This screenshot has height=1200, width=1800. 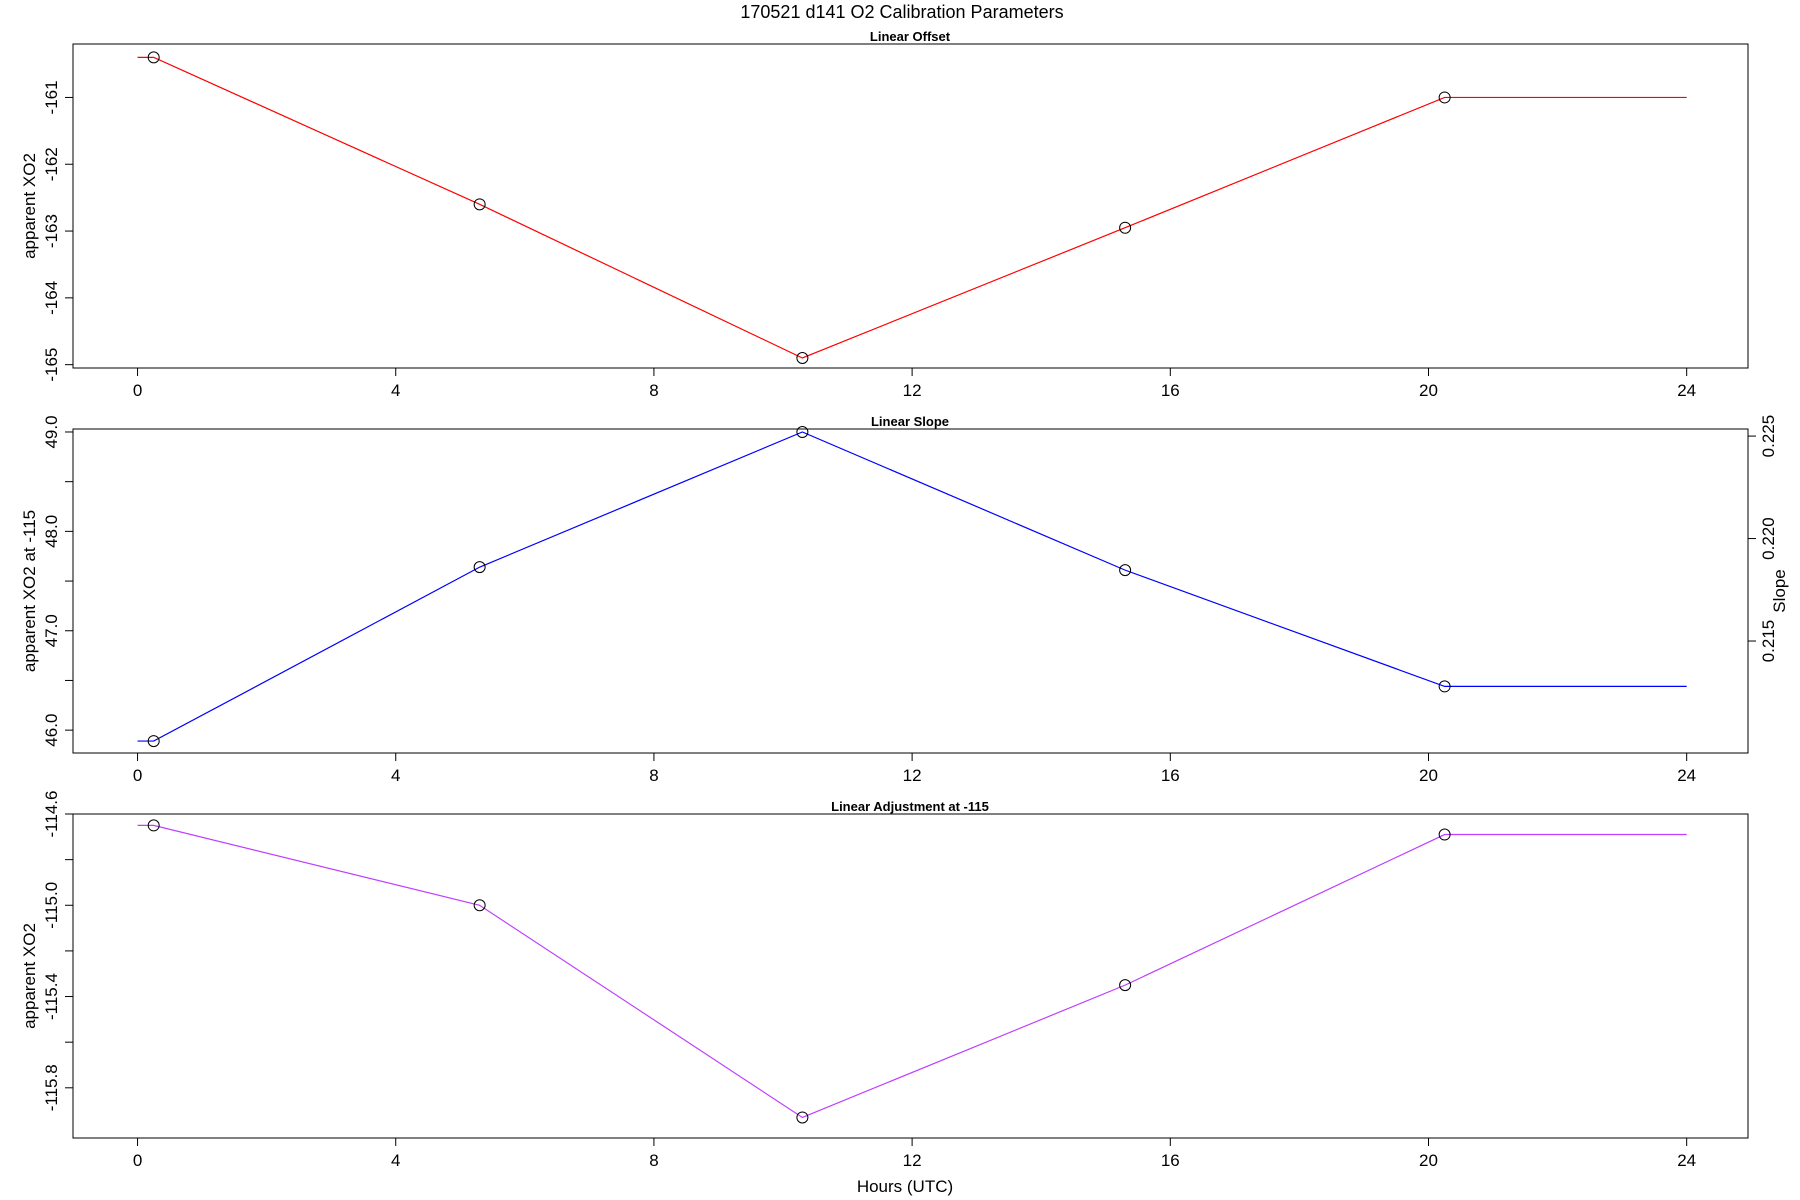 I want to click on y2-axis-label: Slope, so click(x=1779, y=590).